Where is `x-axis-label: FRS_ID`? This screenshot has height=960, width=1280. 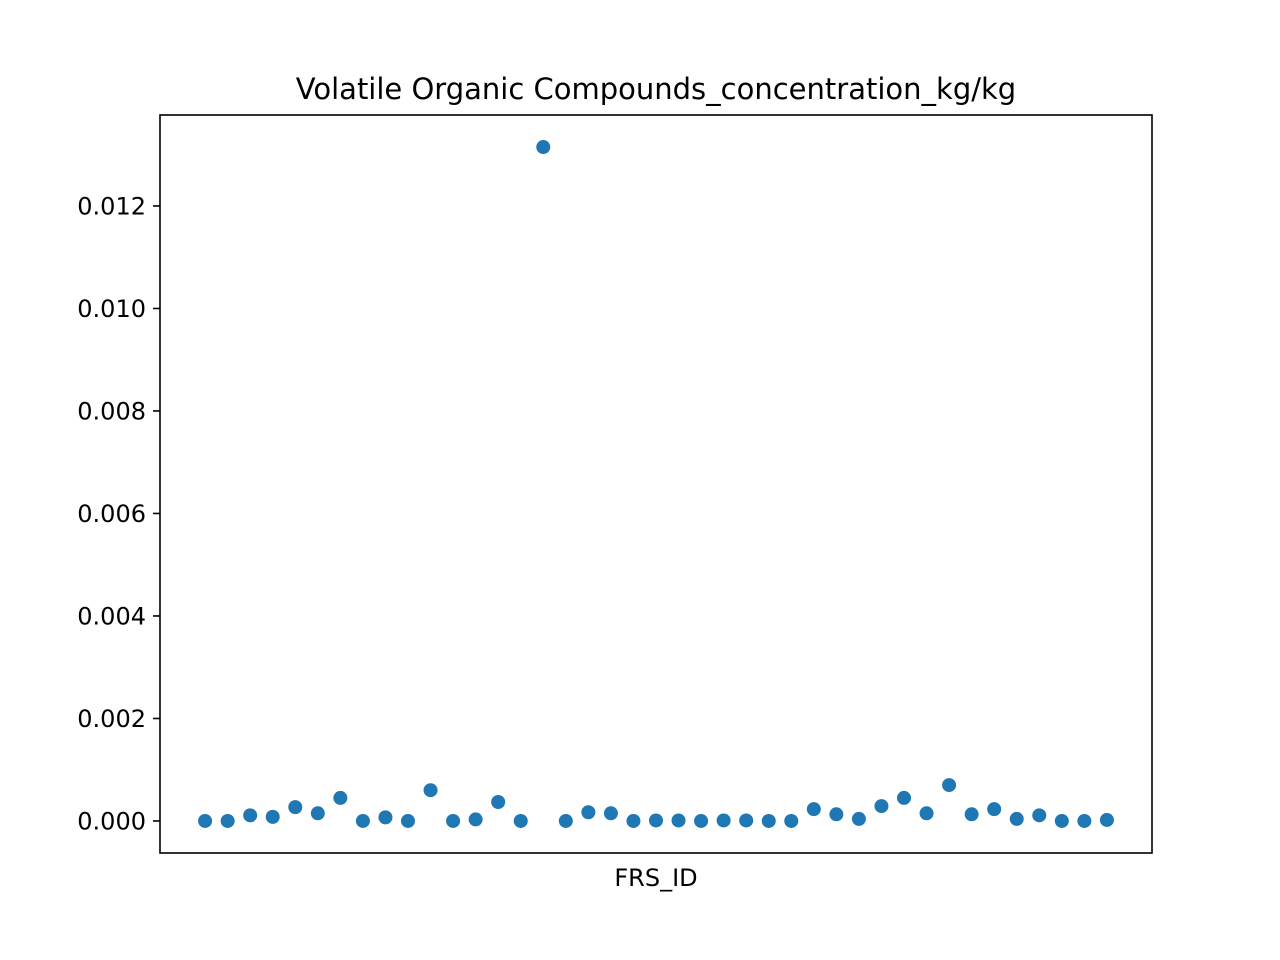 x-axis-label: FRS_ID is located at coordinates (655, 878).